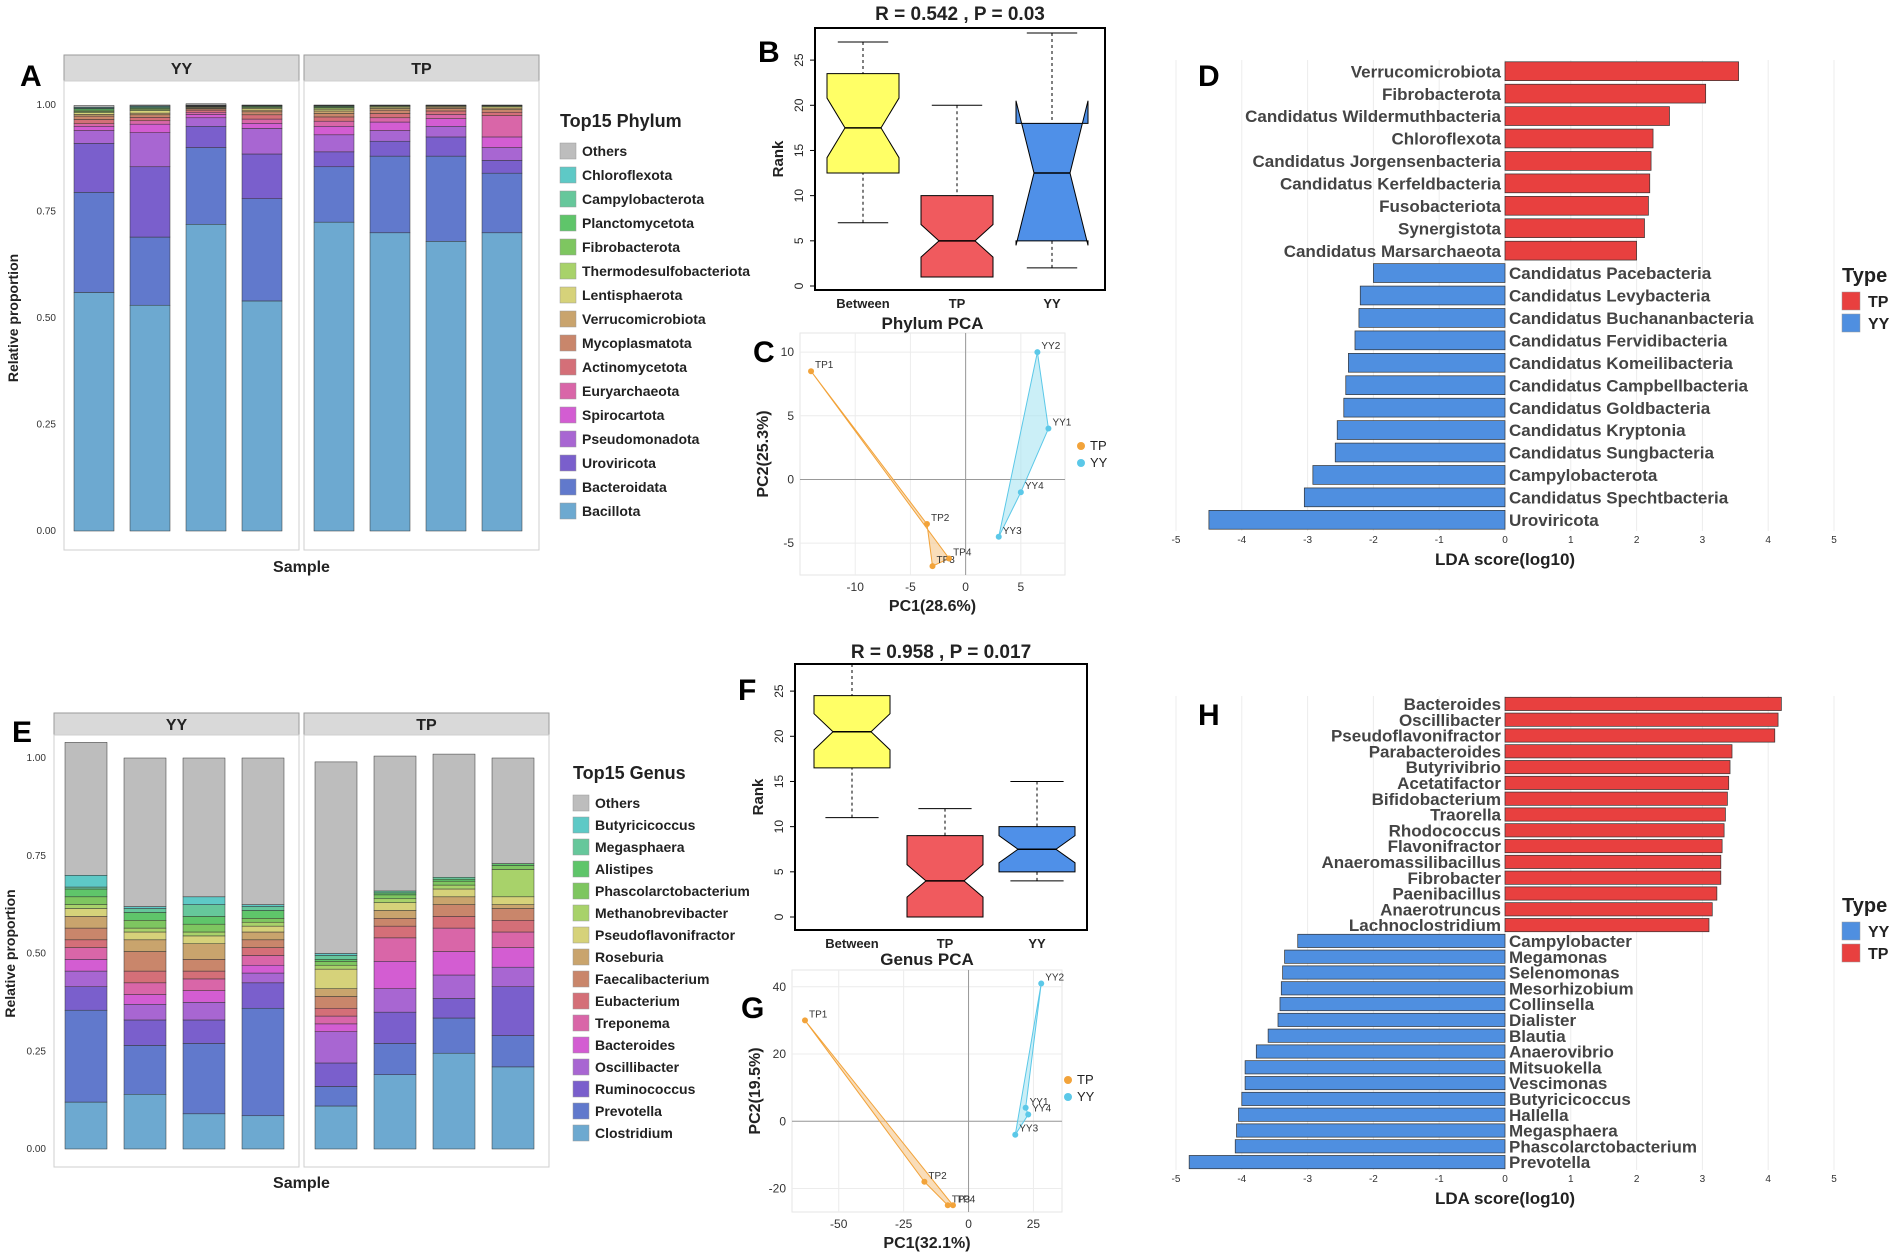 The width and height of the screenshot is (1902, 1258). Describe the element at coordinates (643, 199) in the screenshot. I see `legend-label: Campylobacterota` at that location.